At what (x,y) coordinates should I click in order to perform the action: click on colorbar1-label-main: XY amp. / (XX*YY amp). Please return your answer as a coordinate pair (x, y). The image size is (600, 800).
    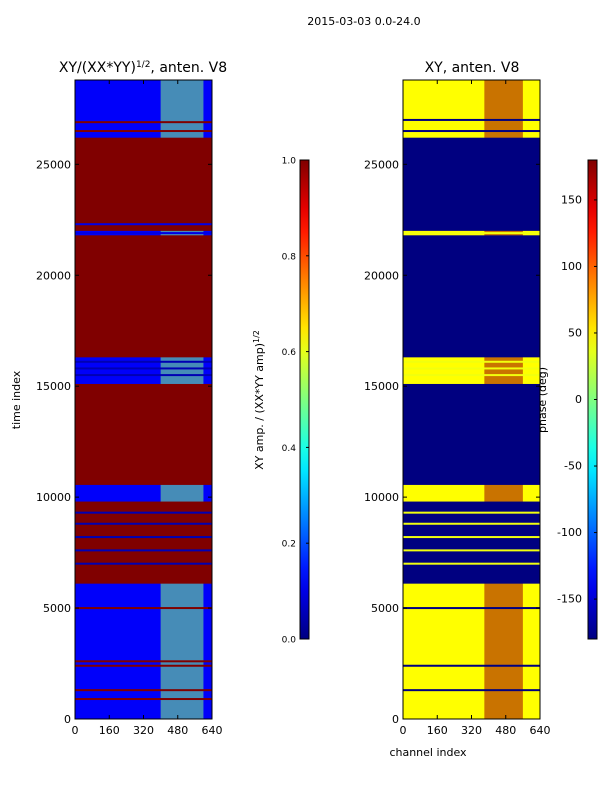
    Looking at the image, I should click on (259, 406).